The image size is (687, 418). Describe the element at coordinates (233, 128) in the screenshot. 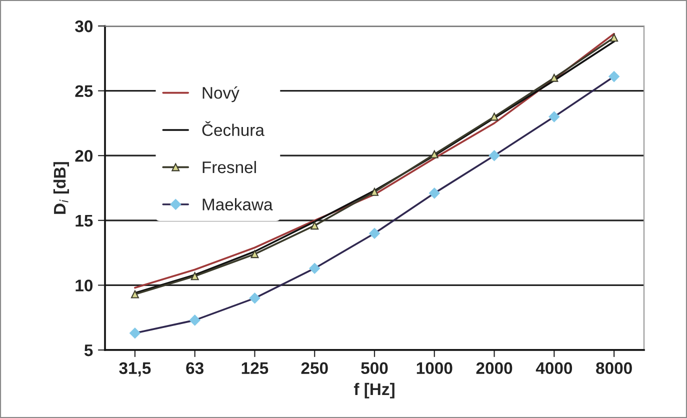

I see `legend-label: Čechura` at that location.